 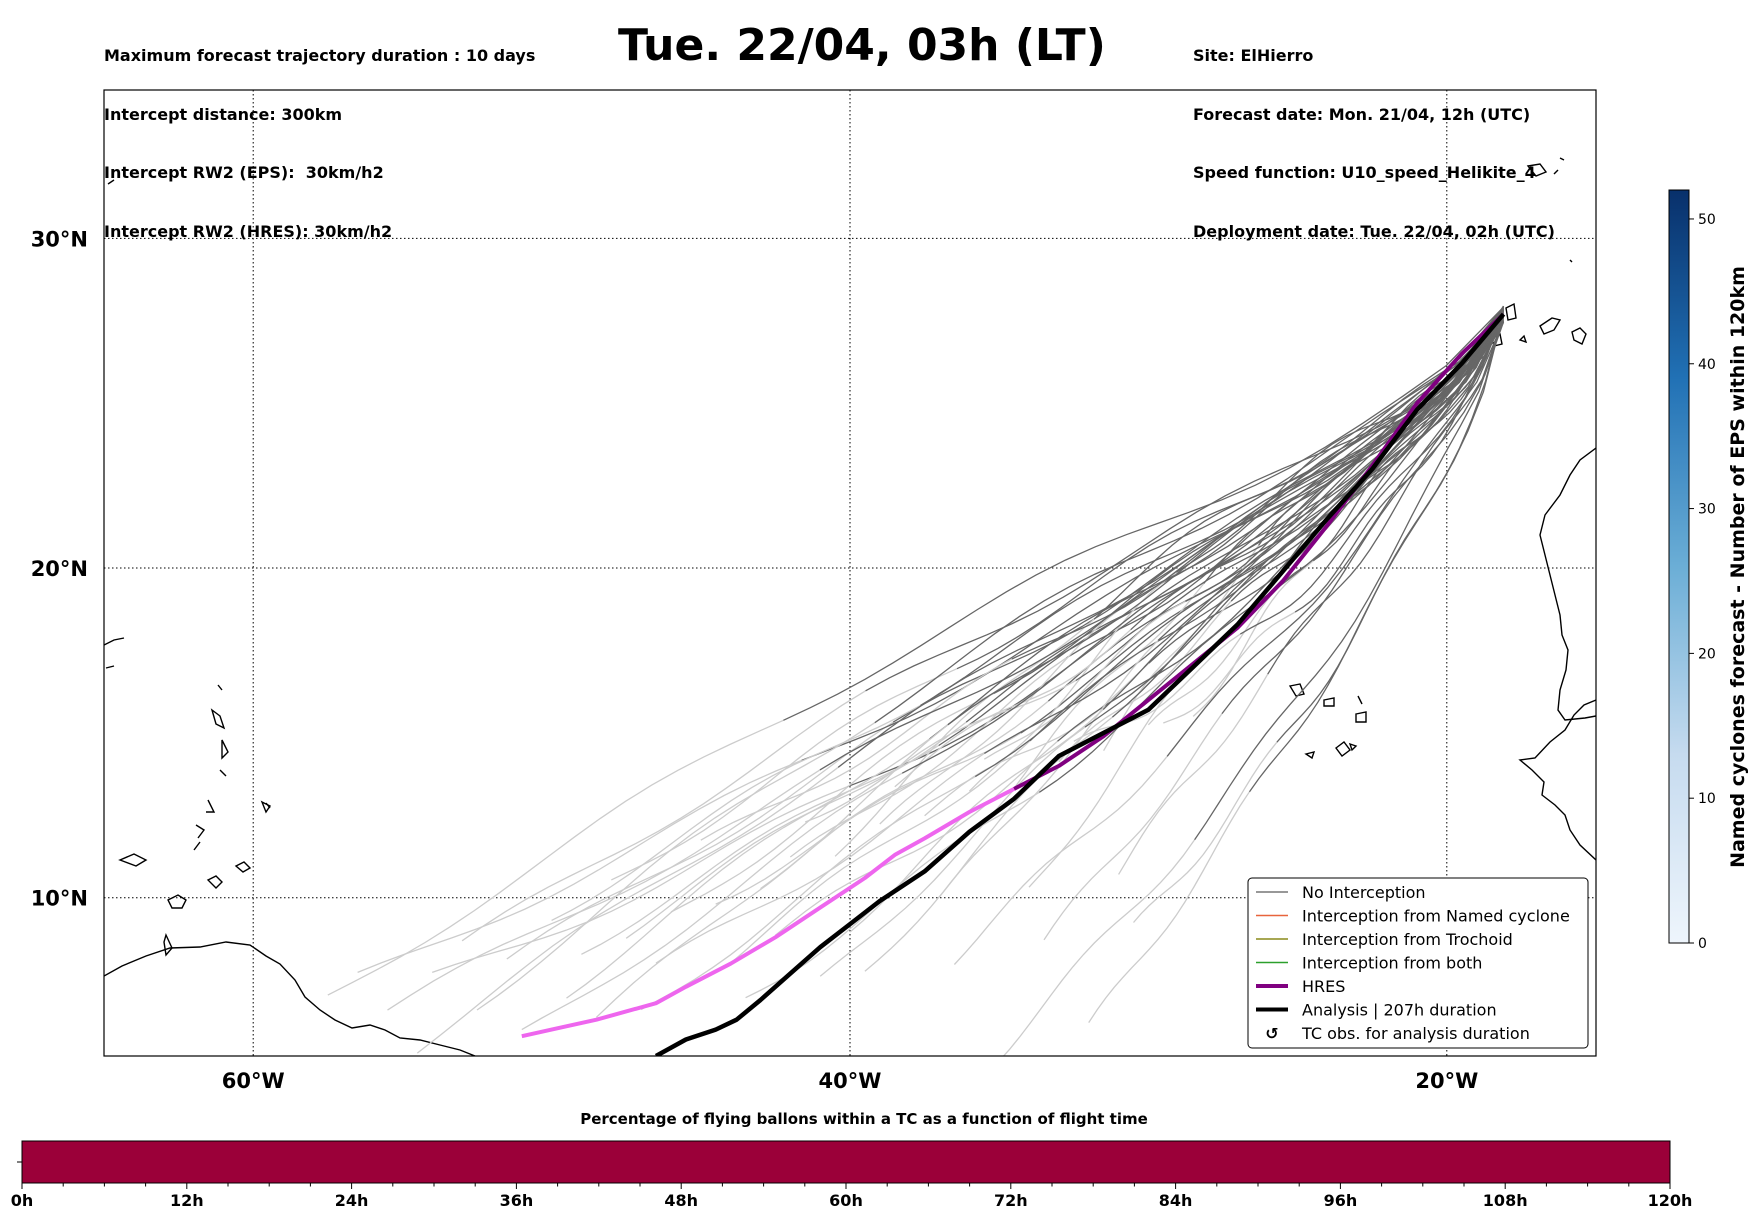 I want to click on header-line: Deployment date: Tue. 22/04, 02h (UTC), so click(x=1374, y=231).